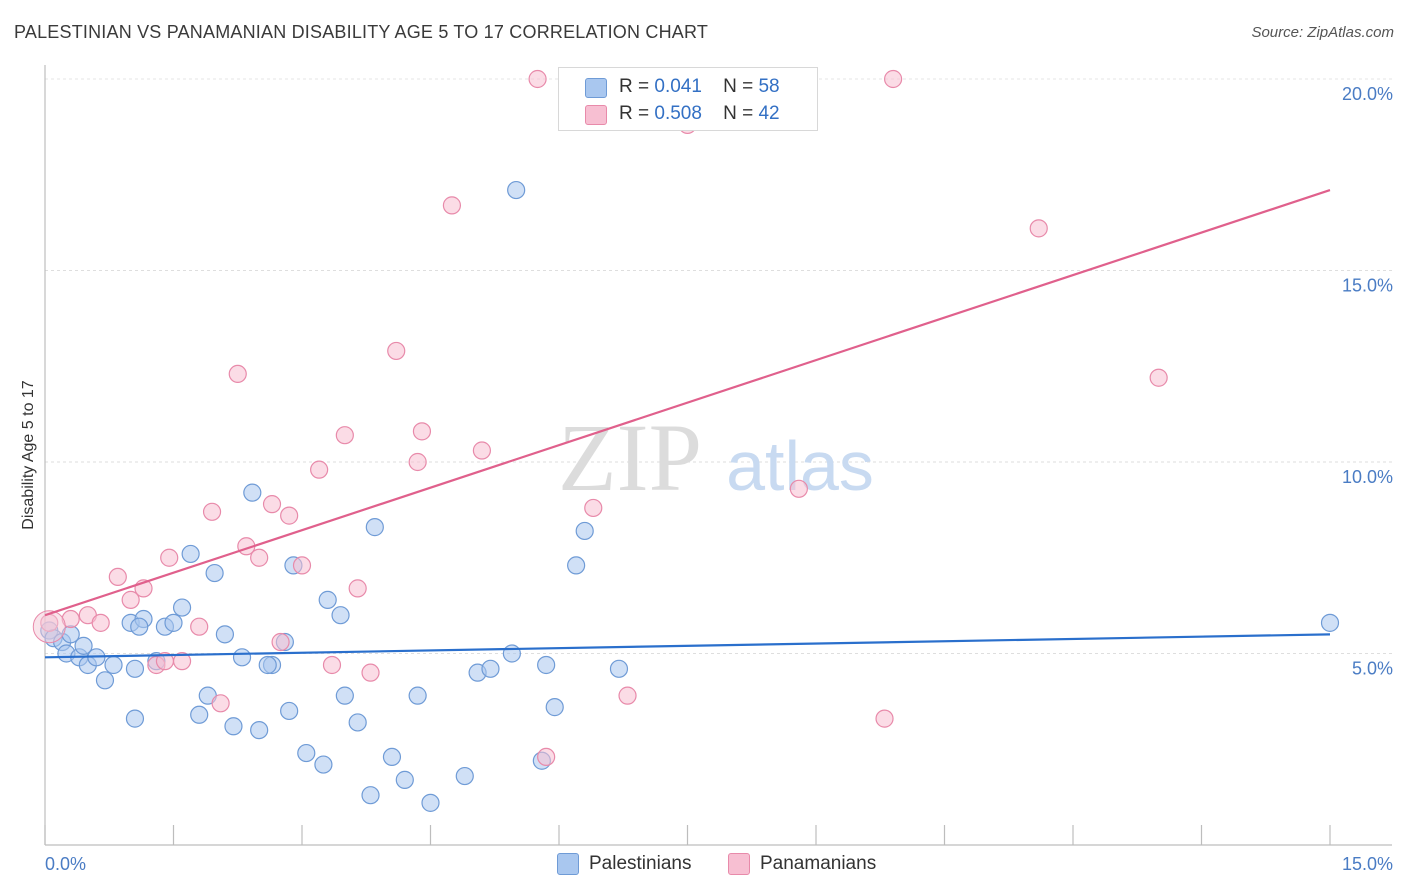 This screenshot has width=1406, height=892. I want to click on series-legend-palestinians: Palestinians, so click(624, 864).